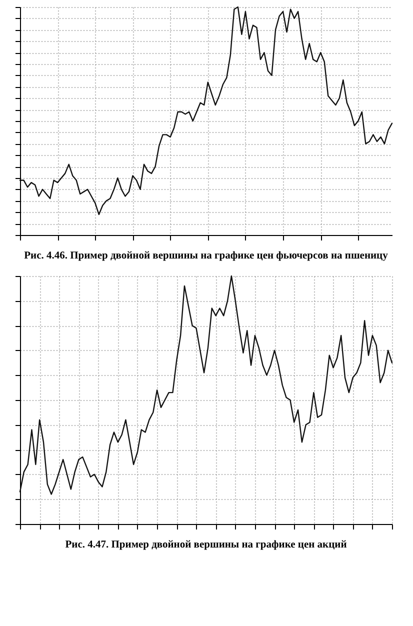 The image size is (413, 626). I want to click on text: Рис. 4.46. Пример двойной вершины на графике цен фьючерсов на пшеницу, so click(206, 256).